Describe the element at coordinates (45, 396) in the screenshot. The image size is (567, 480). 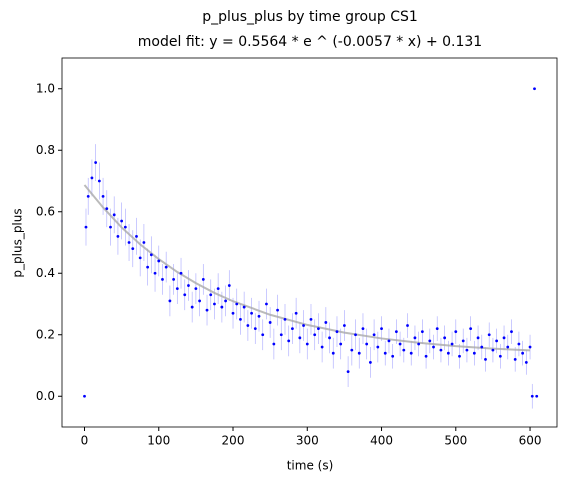
I see `y-tick-label: 0.0` at that location.